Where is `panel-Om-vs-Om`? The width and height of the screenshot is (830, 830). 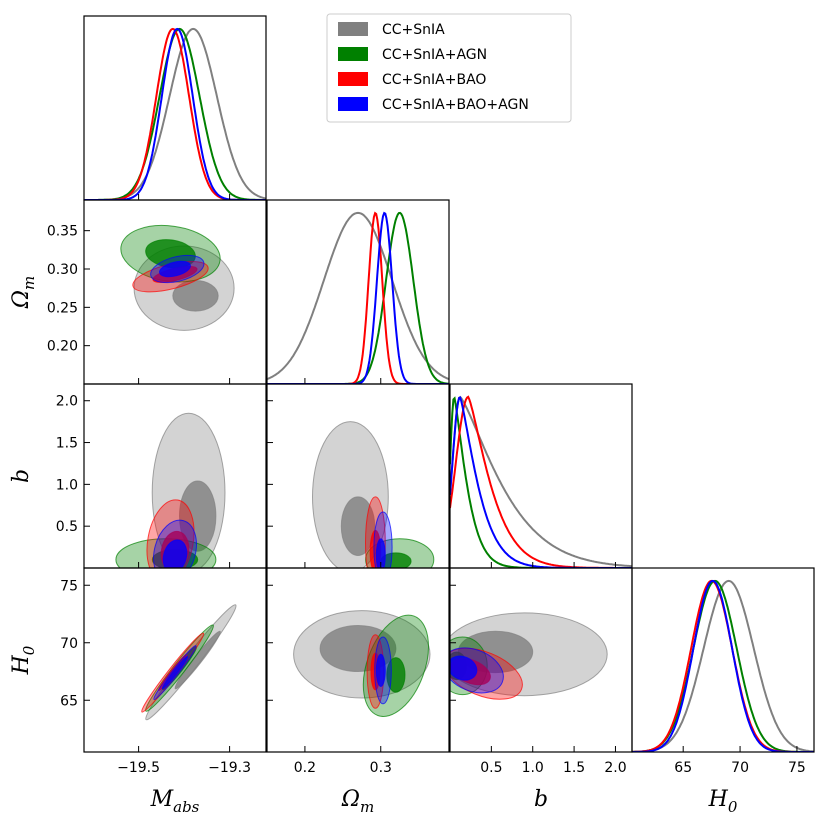
panel-Om-vs-Om is located at coordinates (358, 297).